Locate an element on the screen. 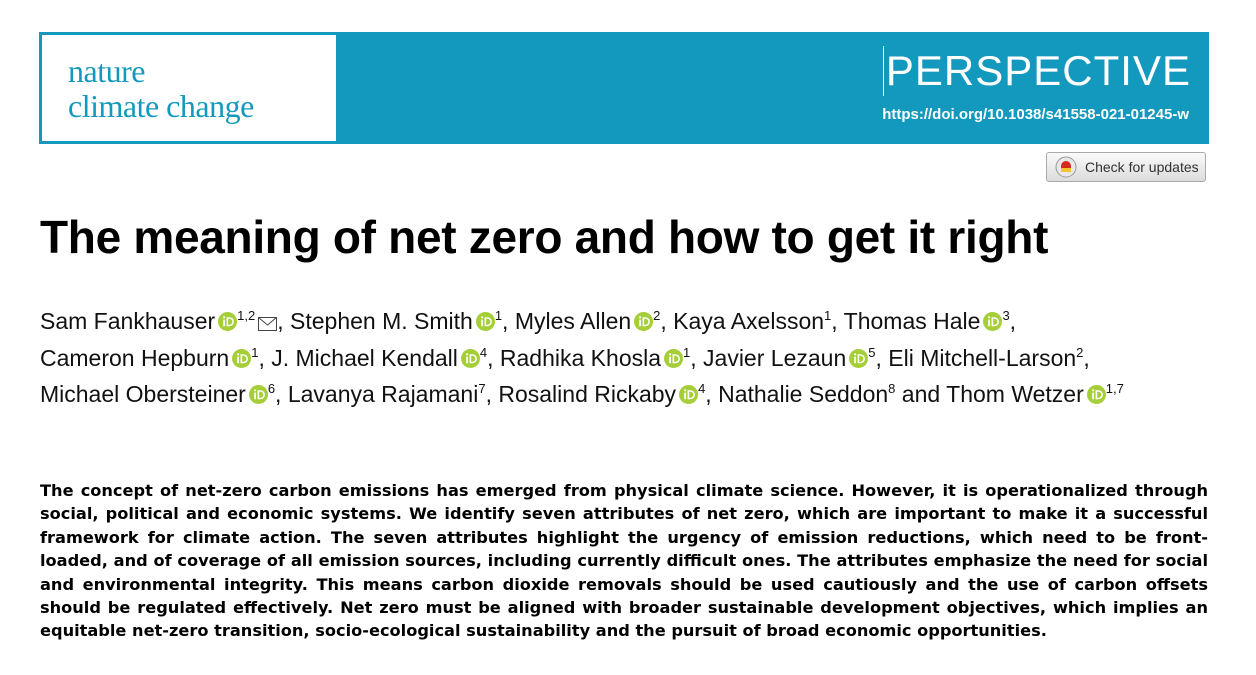 This screenshot has width=1256, height=675. check-updates-button: Check for updates is located at coordinates (1126, 167).